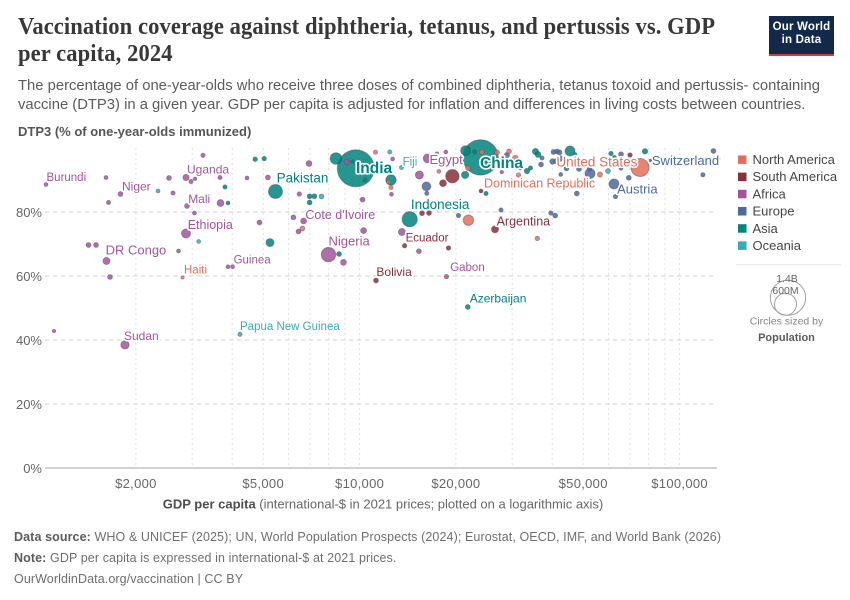 The image size is (850, 600). Describe the element at coordinates (794, 159) in the screenshot. I see `svg-text: North America` at that location.